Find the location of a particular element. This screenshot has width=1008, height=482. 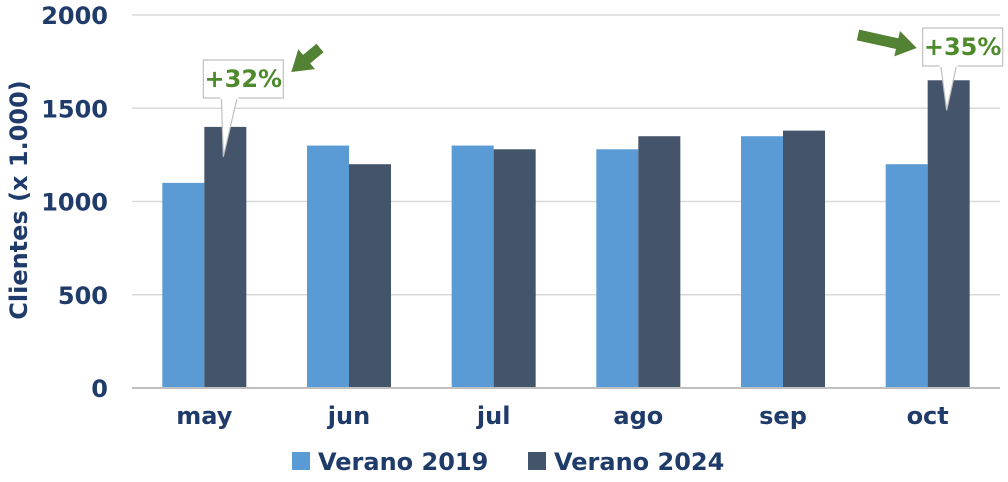

x-tick-label: oct is located at coordinates (928, 416).